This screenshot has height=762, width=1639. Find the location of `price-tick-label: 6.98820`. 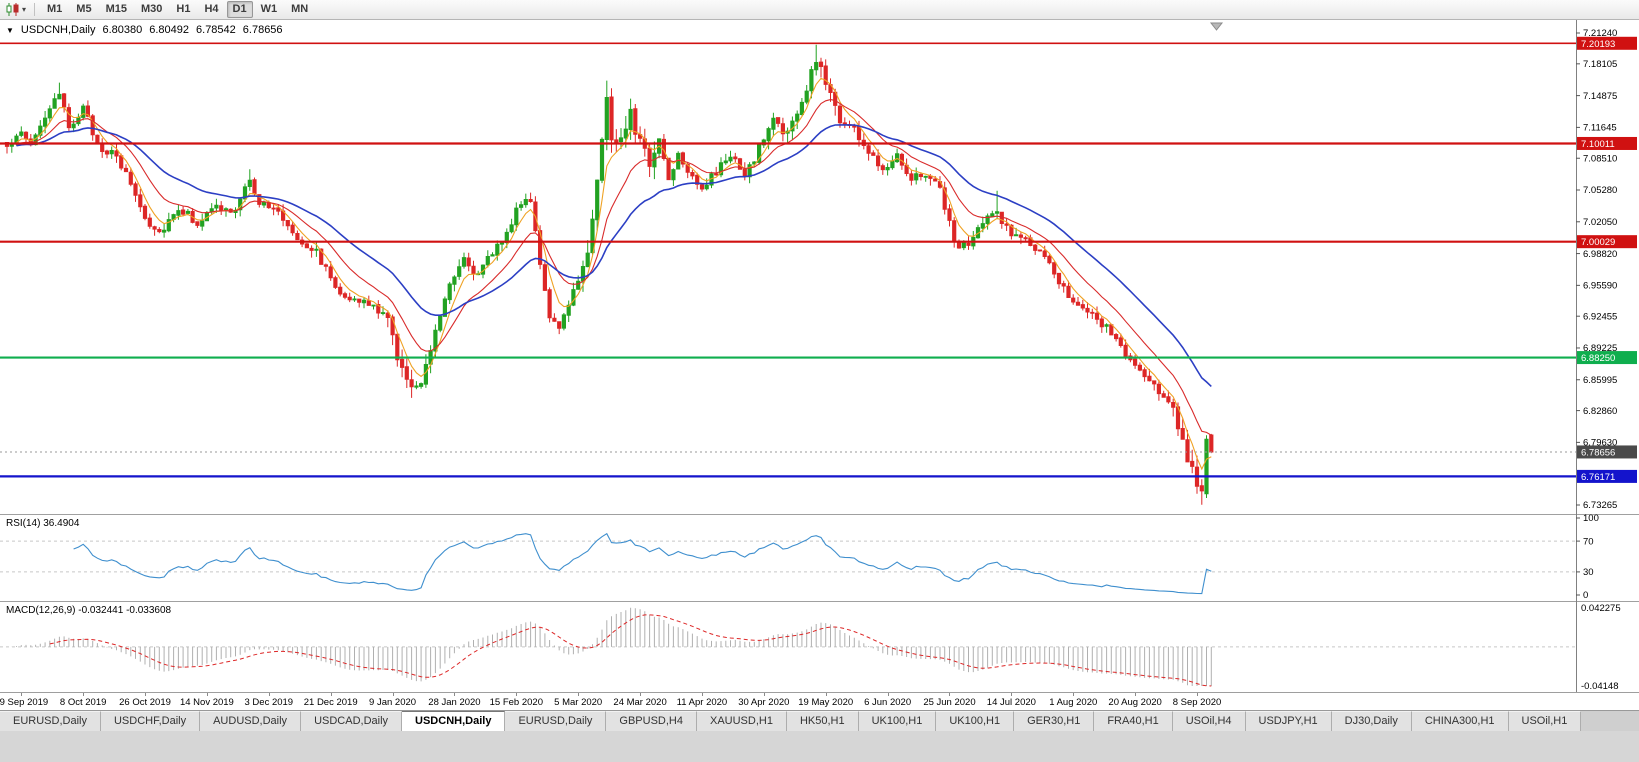

price-tick-label: 6.98820 is located at coordinates (1600, 254).